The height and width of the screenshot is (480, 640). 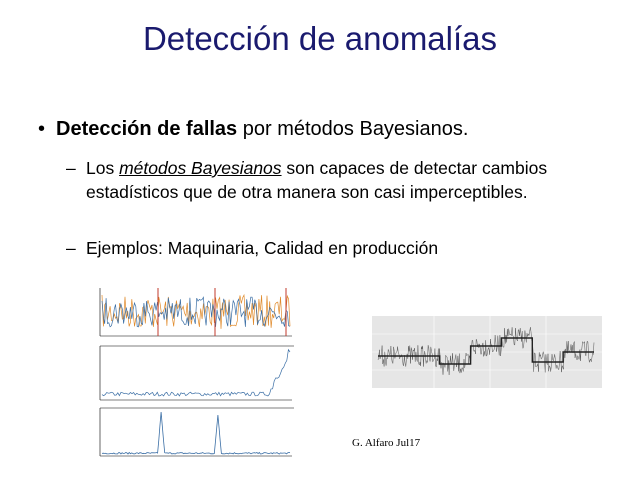 I want to click on left-figure, so click(x=196, y=372).